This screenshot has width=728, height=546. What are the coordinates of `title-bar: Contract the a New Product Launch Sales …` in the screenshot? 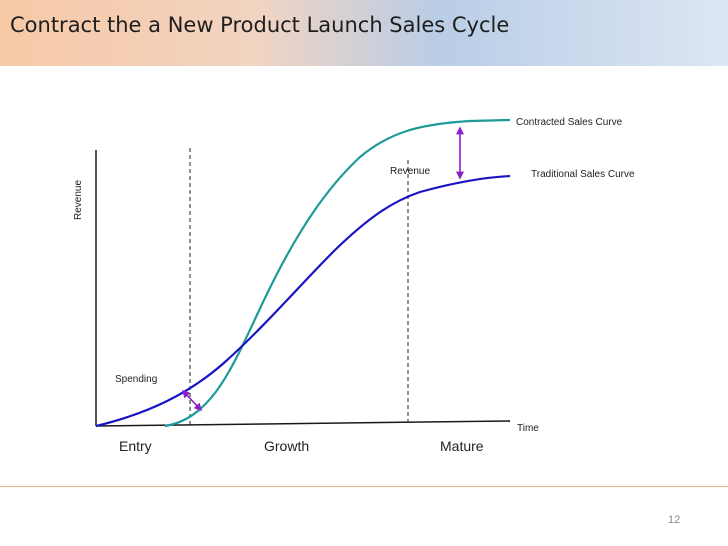 It's located at (364, 33).